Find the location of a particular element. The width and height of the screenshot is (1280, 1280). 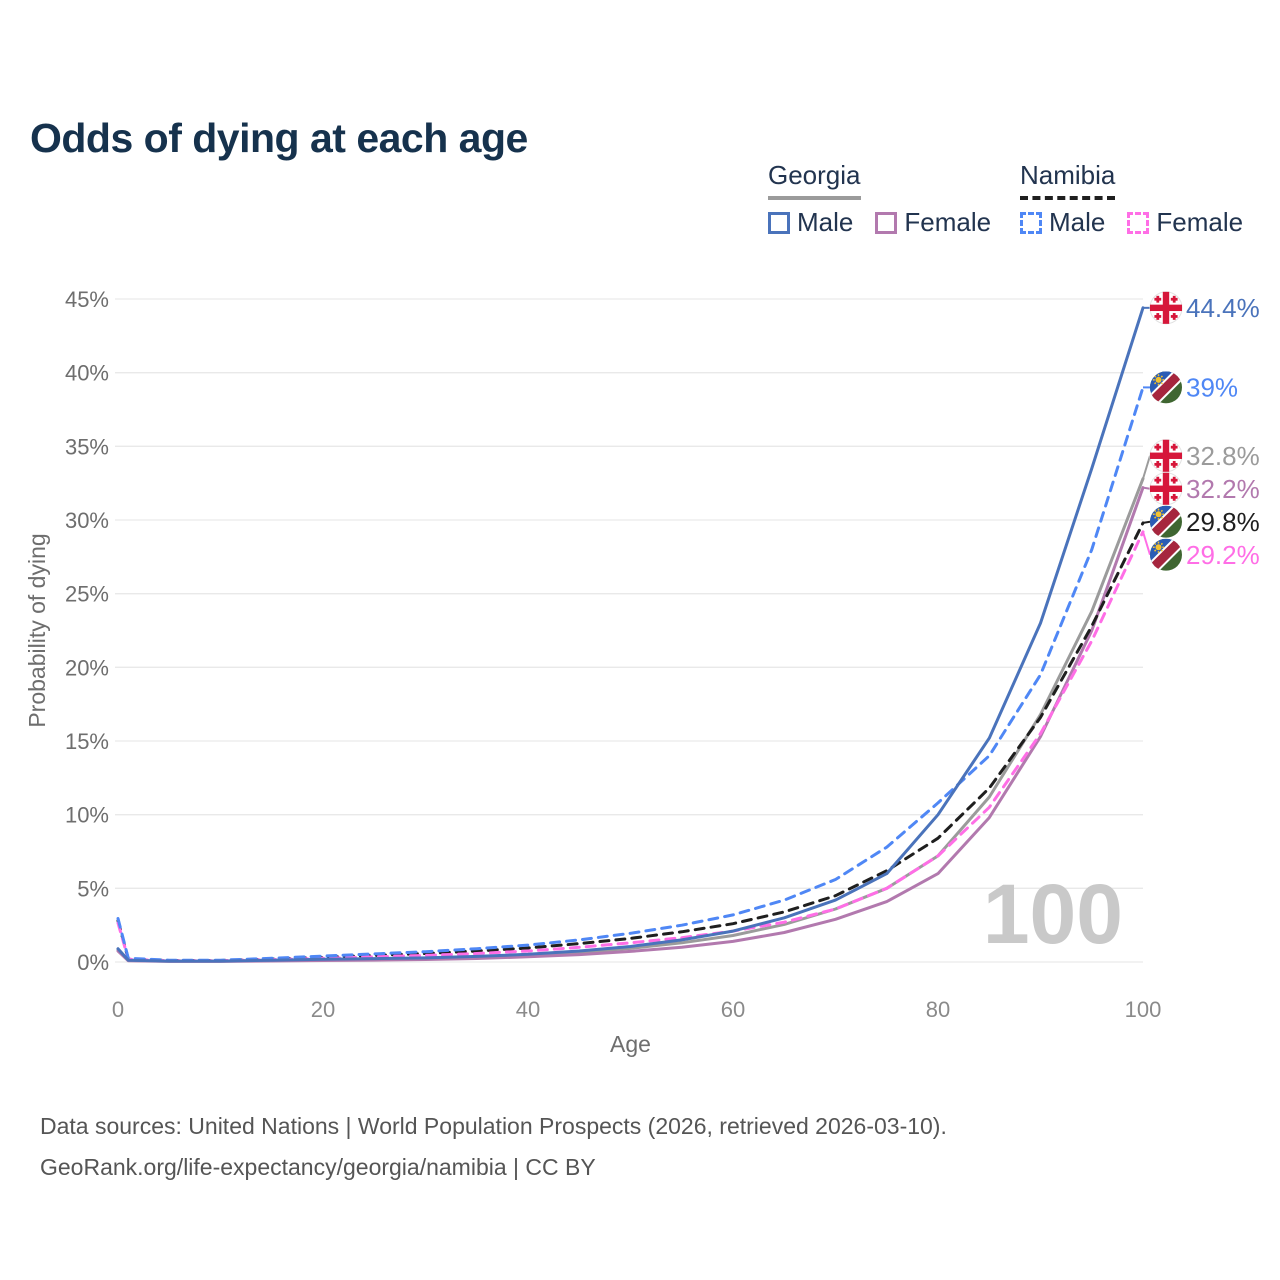

legend-swatch-namibia-female is located at coordinates (1138, 222).